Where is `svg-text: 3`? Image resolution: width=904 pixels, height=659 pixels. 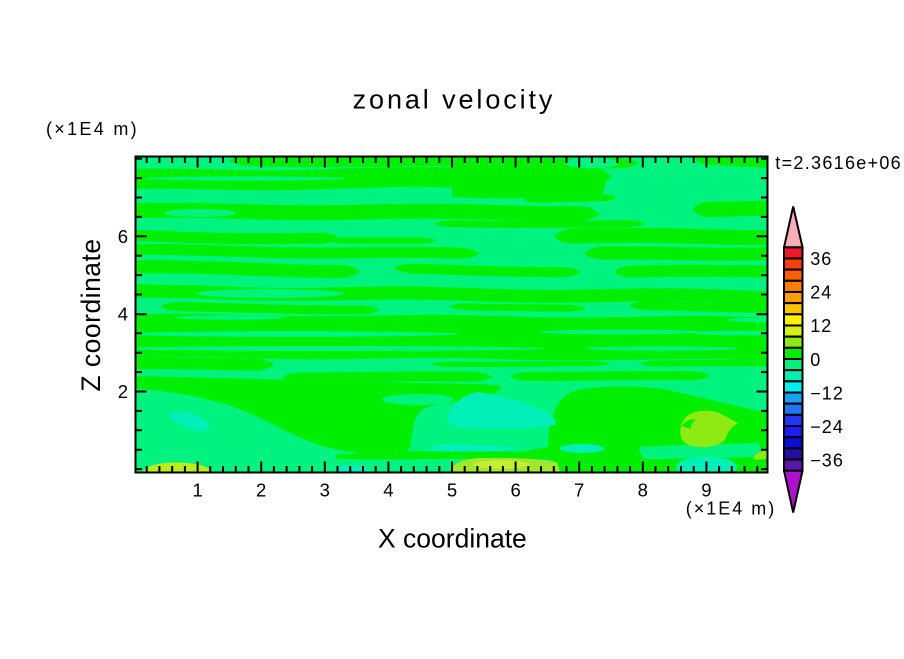 svg-text: 3 is located at coordinates (325, 489).